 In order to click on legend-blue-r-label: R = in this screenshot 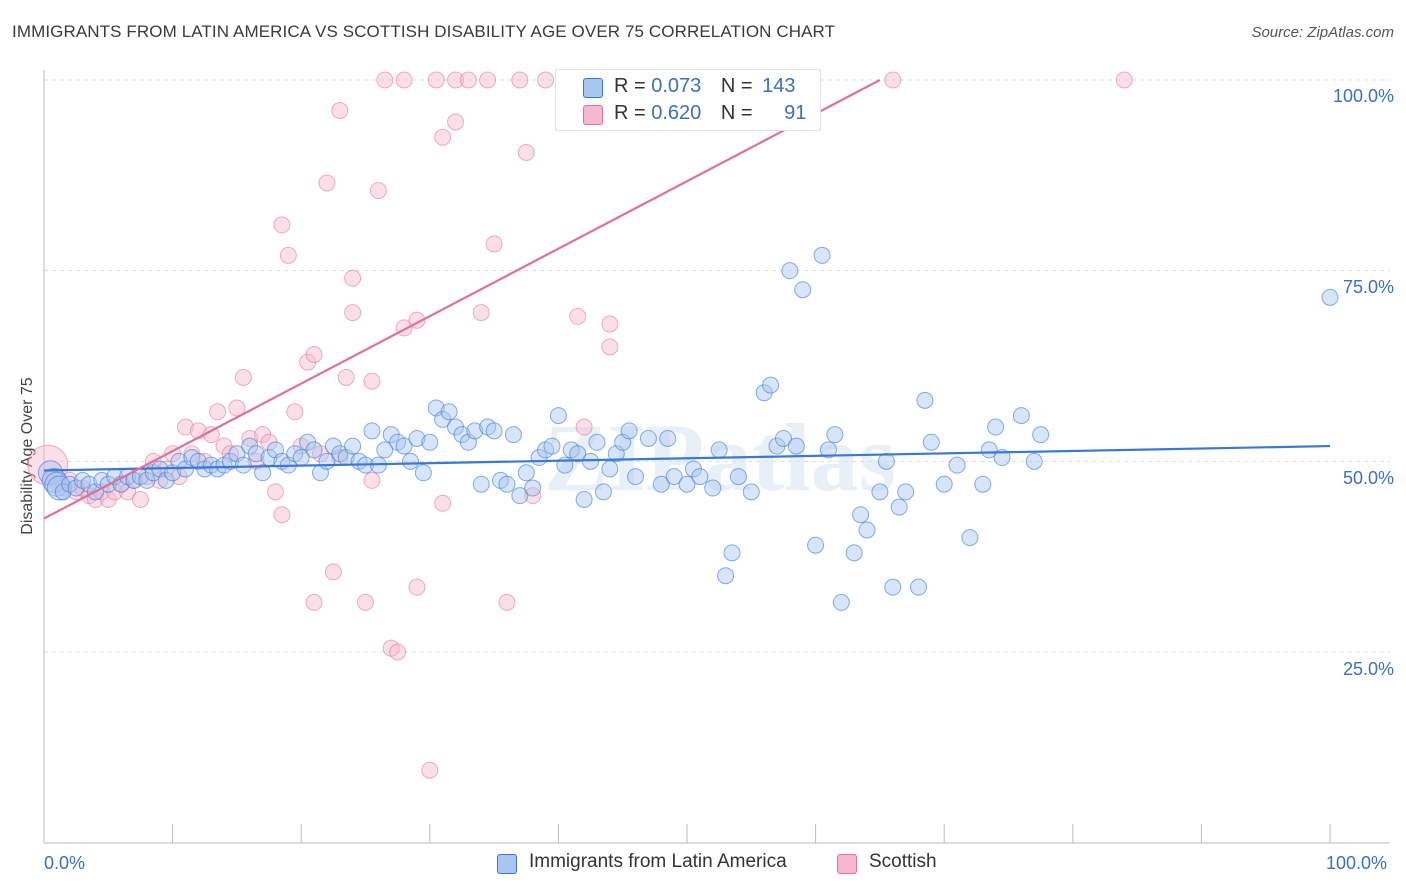, I will do `click(630, 86)`.